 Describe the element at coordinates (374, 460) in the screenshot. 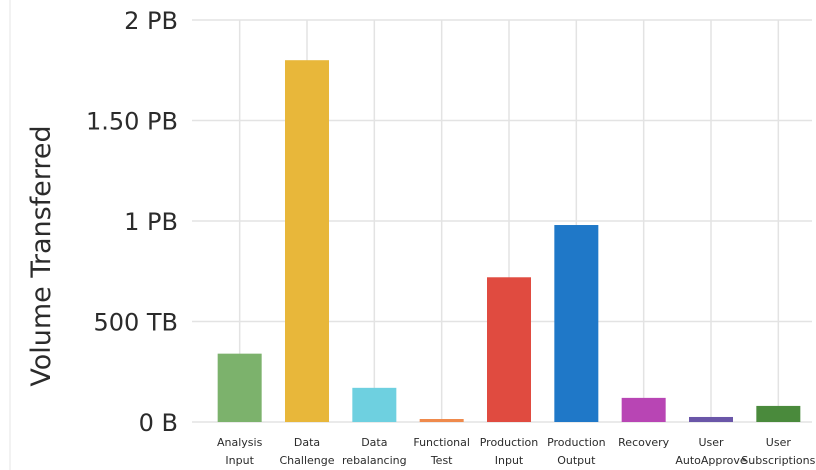

I see `x-tick-label-line: rebalancing` at that location.